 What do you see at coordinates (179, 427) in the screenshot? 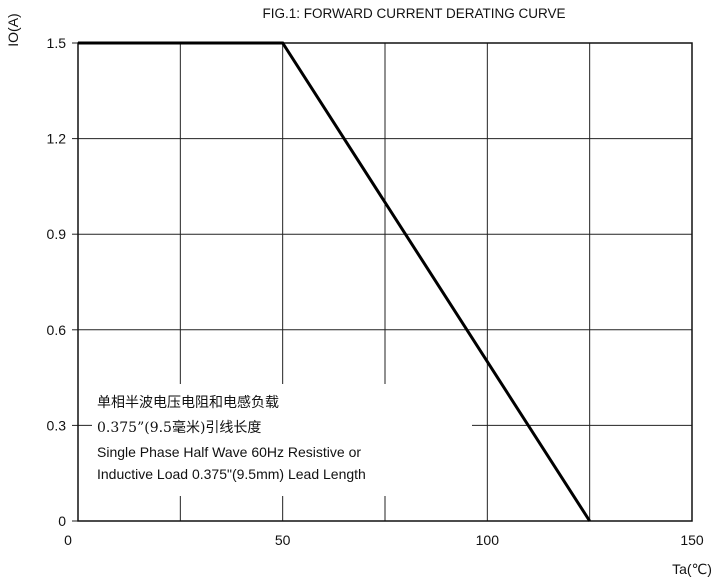
I see `annotation-line: 0.375”(9.5毫米)引线长度` at bounding box center [179, 427].